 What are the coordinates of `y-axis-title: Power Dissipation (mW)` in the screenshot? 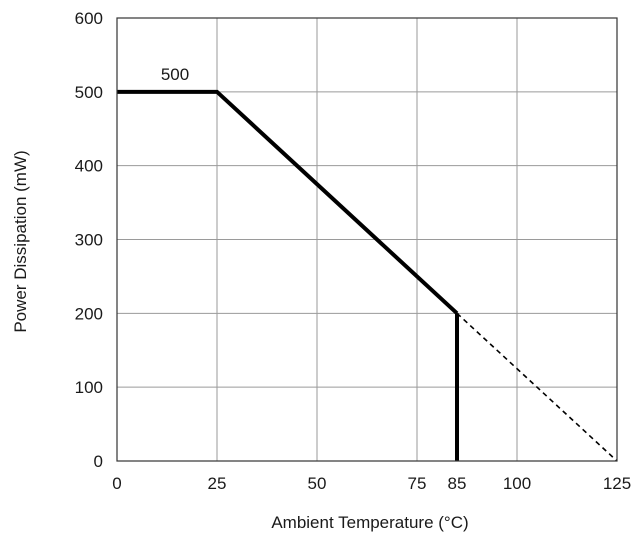 It's located at (20, 241).